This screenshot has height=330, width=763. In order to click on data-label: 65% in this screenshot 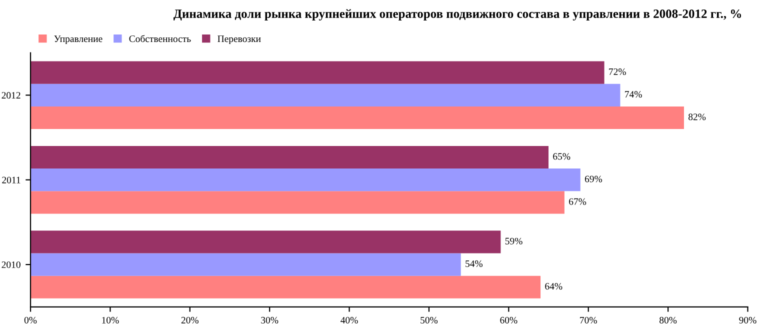, I will do `click(561, 156)`.